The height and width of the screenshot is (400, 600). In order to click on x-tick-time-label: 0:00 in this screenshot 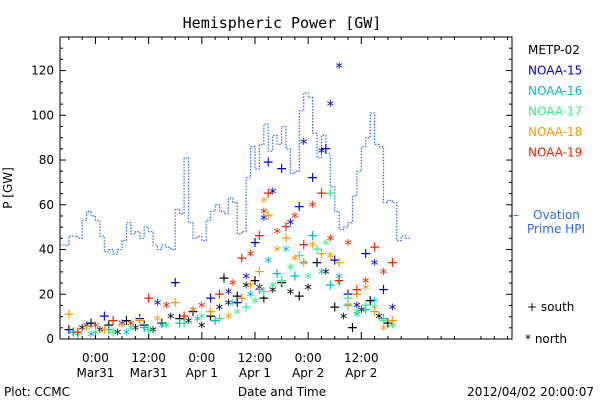, I will do `click(201, 358)`.